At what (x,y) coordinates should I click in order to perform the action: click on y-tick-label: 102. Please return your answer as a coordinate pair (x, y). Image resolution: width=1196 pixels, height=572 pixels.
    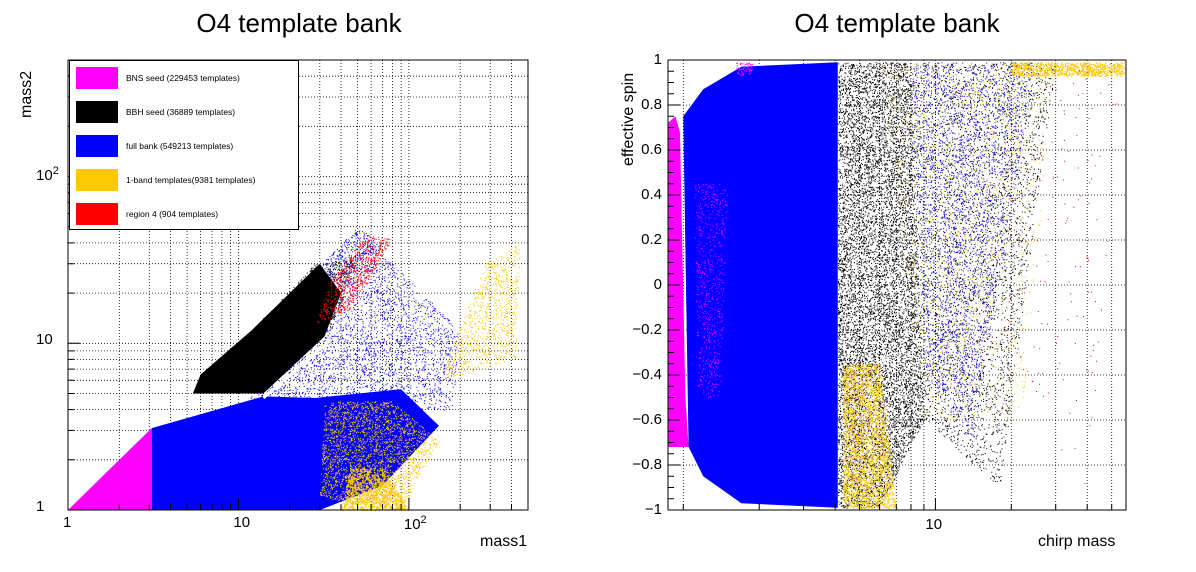
    Looking at the image, I should click on (47, 174).